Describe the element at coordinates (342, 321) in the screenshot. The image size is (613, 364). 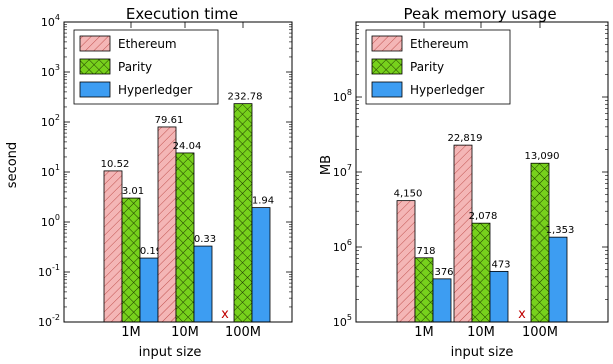
I see `y-tick-label: 10⁵` at that location.